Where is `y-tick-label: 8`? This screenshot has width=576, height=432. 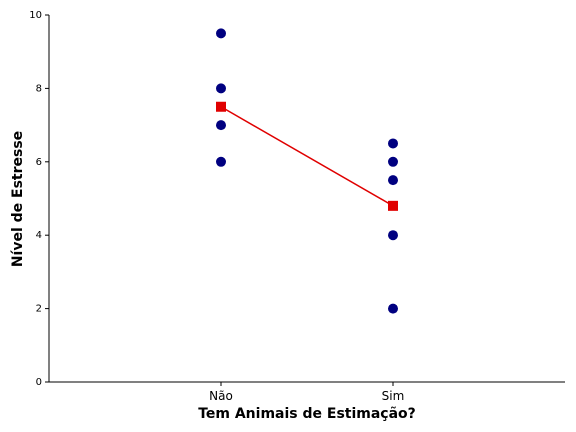
y-tick-label: 8 is located at coordinates (39, 88).